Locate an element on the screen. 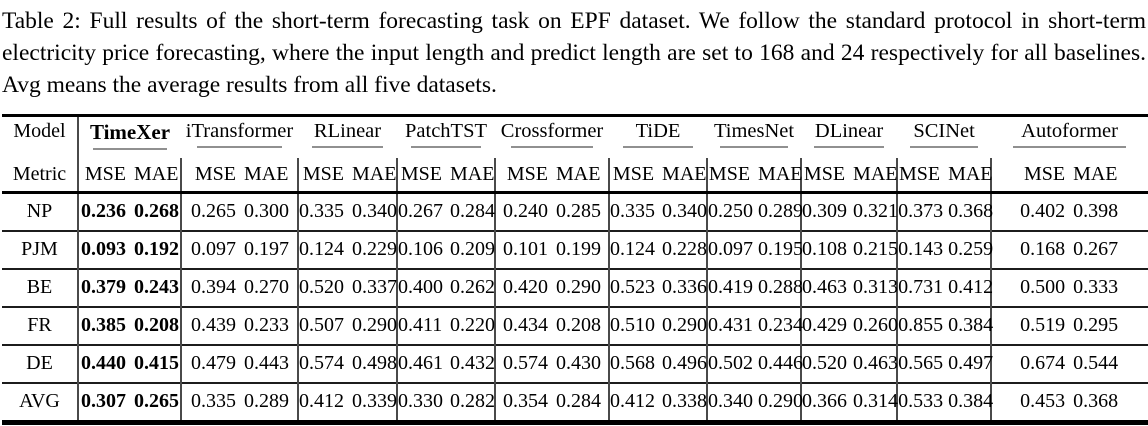  mse-value: 0.108 is located at coordinates (825, 249).